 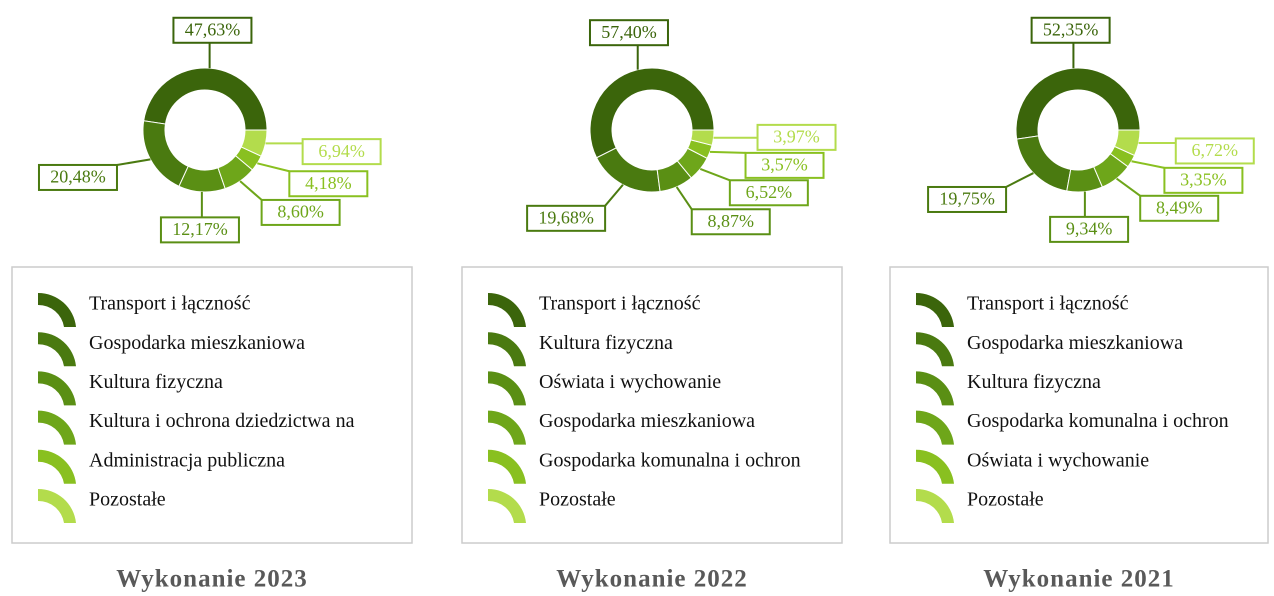 I want to click on data-label: 3,97%, so click(x=796, y=136).